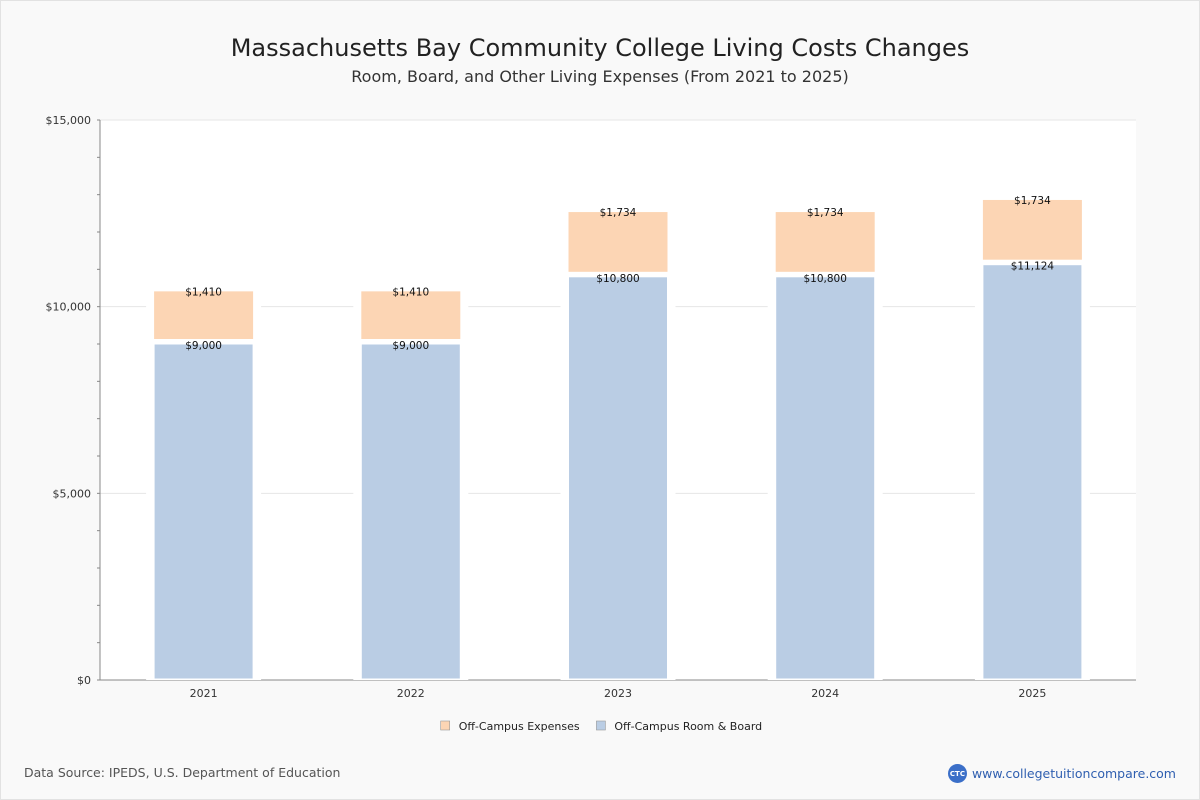 The height and width of the screenshot is (800, 1200). Describe the element at coordinates (84, 680) in the screenshot. I see `y-tick-label: $0` at that location.